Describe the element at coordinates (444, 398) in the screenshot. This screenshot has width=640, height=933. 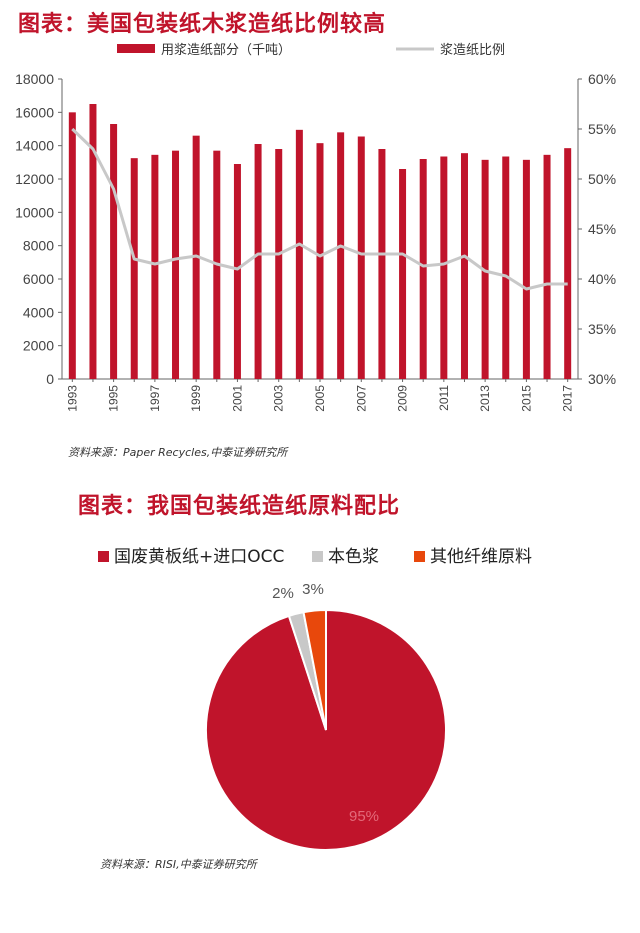
I see `x-tick-label-2011: 2011` at that location.